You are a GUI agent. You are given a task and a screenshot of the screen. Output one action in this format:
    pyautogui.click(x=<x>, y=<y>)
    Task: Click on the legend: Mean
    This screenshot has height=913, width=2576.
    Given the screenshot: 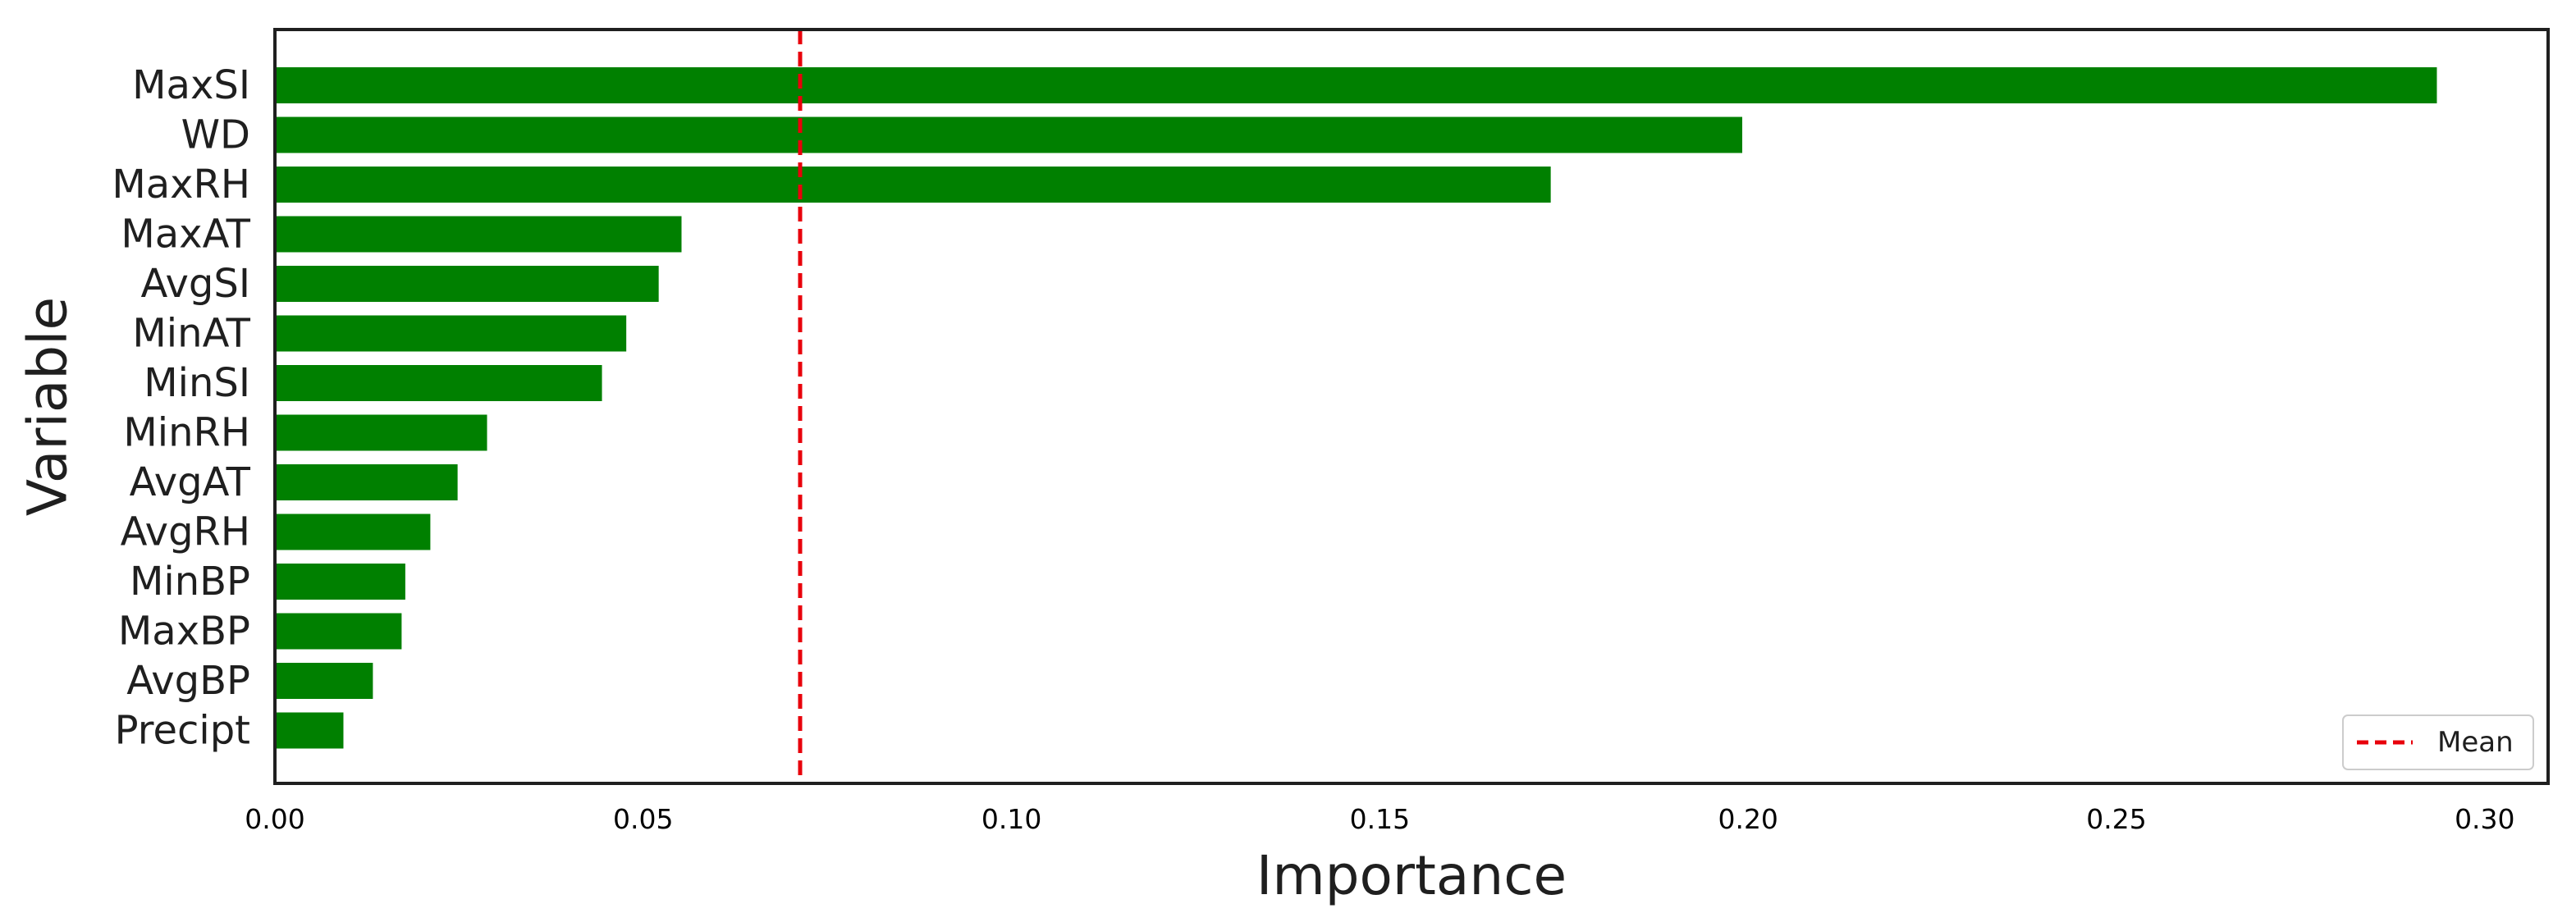 What is the action you would take?
    pyautogui.click(x=2438, y=742)
    